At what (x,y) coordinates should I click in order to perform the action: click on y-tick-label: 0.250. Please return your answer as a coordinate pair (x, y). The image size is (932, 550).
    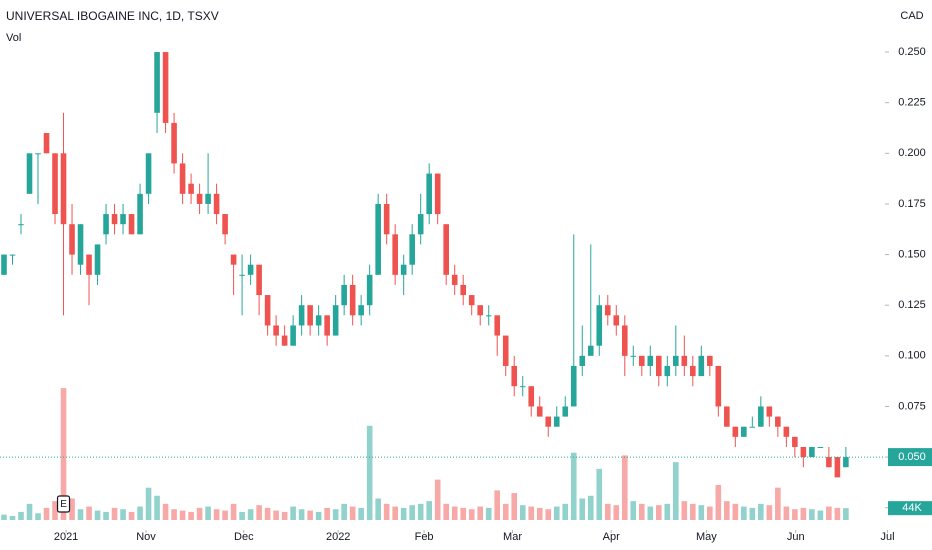
    Looking at the image, I should click on (912, 52).